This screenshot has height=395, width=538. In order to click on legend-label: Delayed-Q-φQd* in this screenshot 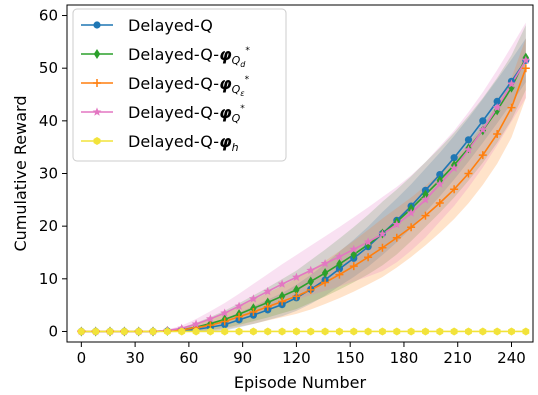, I will do `click(189, 57)`.